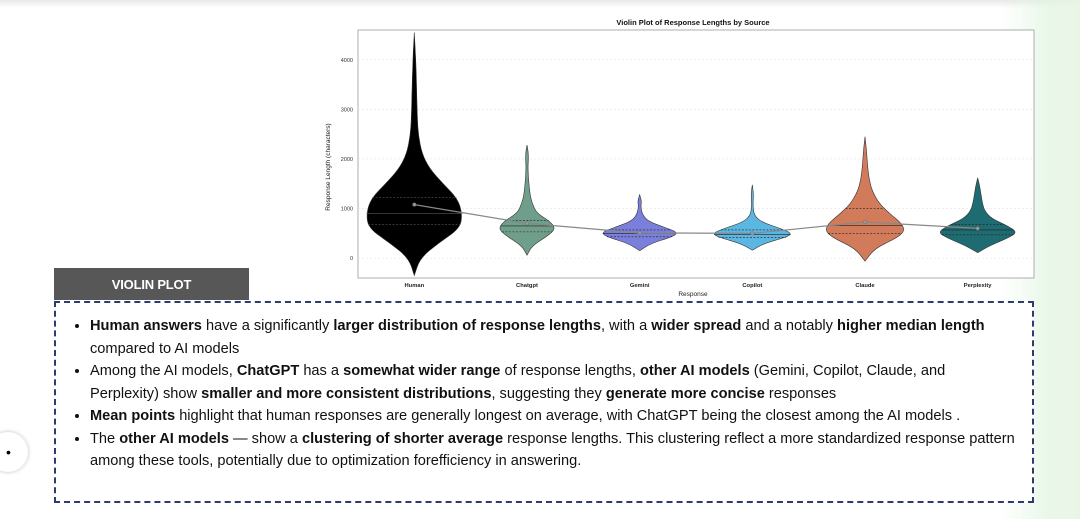 This screenshot has height=519, width=1080. I want to click on x-tick-human: Human, so click(415, 286).